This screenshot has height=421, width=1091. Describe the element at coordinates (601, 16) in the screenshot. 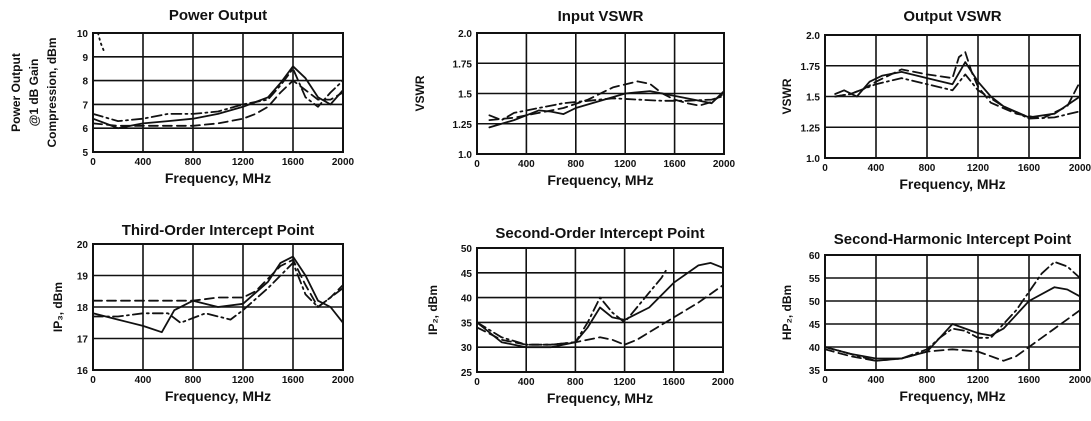

I see `input-vswr-title: Input VSWR` at that location.